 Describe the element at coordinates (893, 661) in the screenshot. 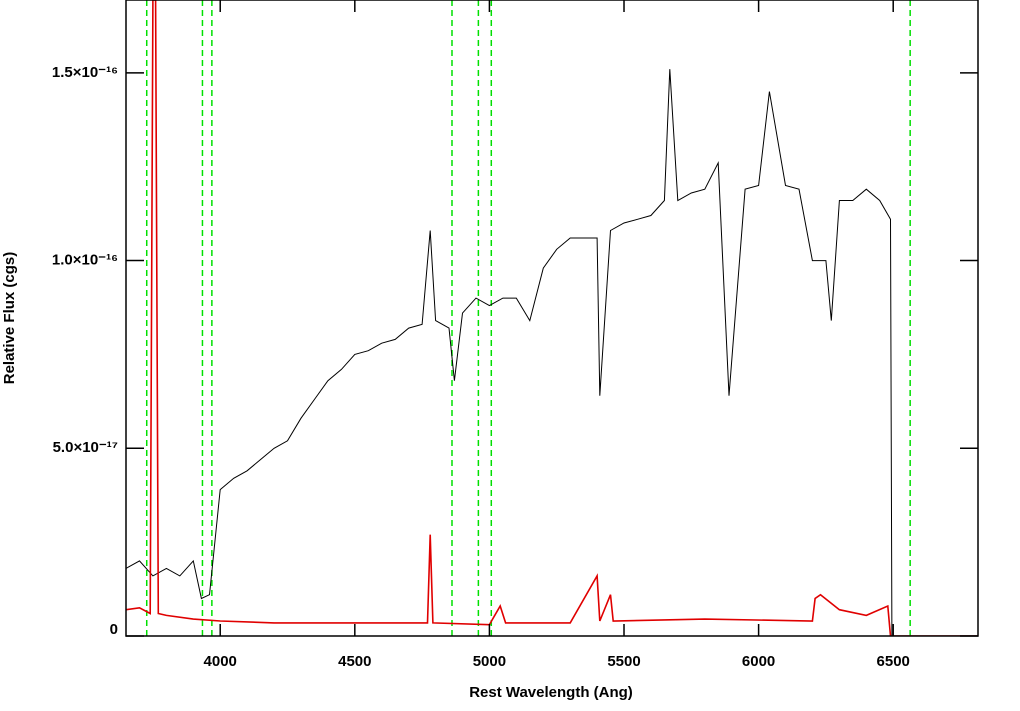

I see `x-tick-label: 6500` at that location.